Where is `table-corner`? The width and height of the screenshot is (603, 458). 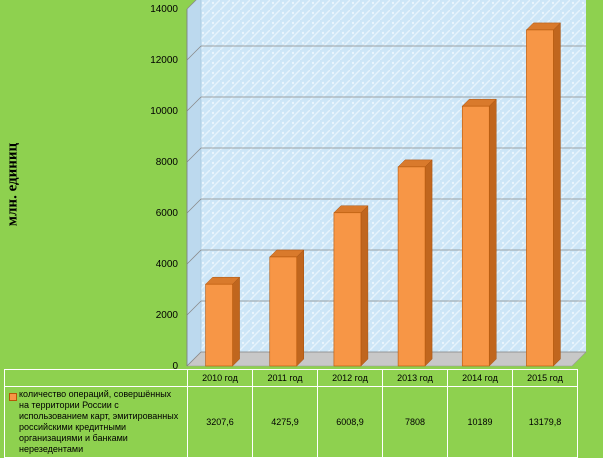 table-corner is located at coordinates (96, 378).